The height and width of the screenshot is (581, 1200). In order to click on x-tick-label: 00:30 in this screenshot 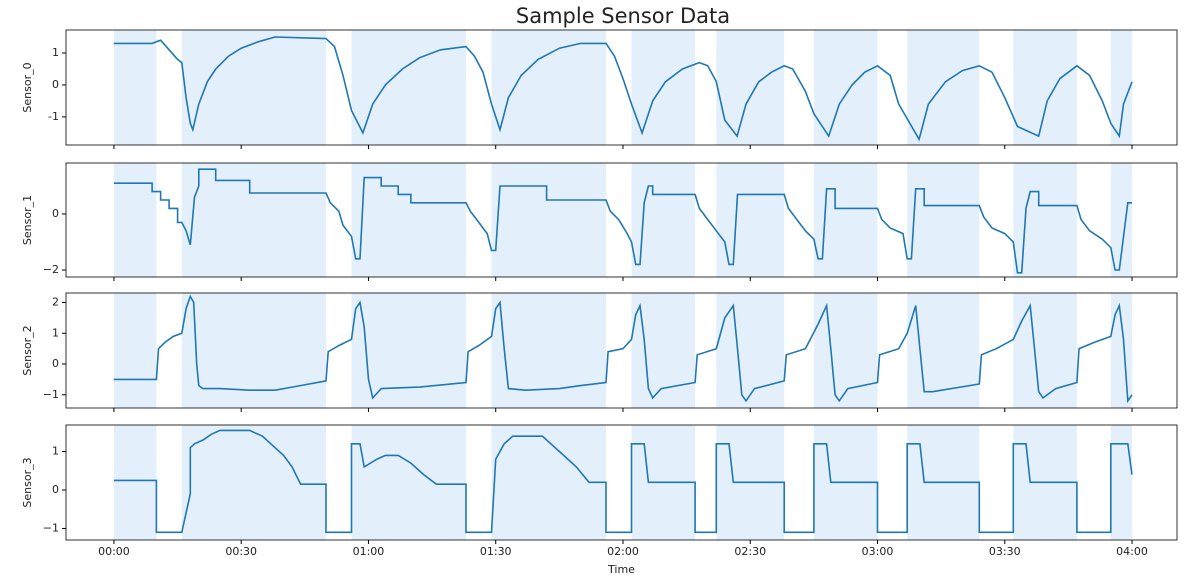, I will do `click(241, 551)`.